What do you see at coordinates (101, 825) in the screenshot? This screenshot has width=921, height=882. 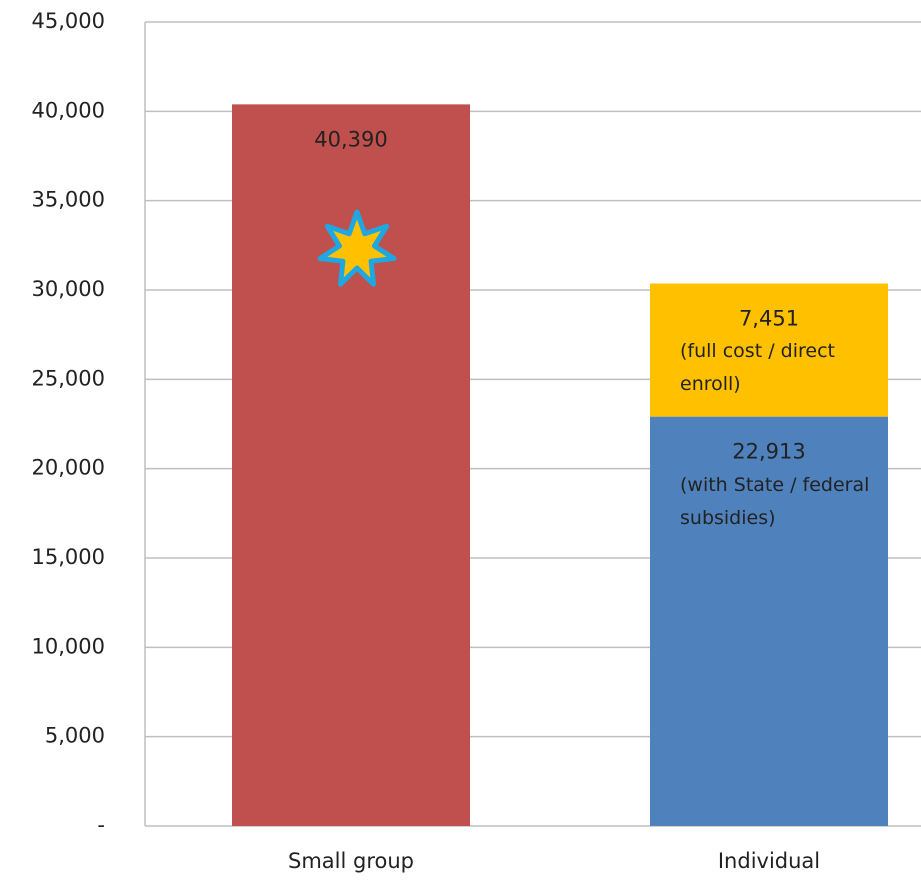 I see `y-tick-label: -` at bounding box center [101, 825].